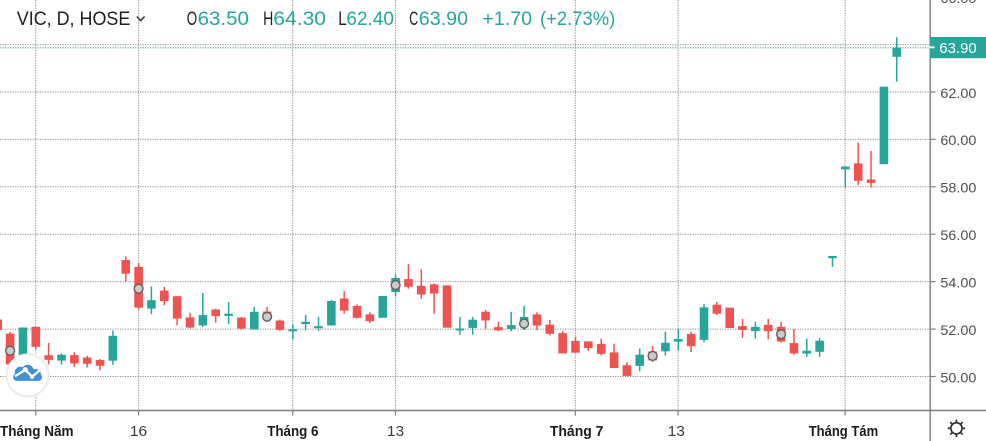  Describe the element at coordinates (958, 377) in the screenshot. I see `svg-text: 50.00` at that location.